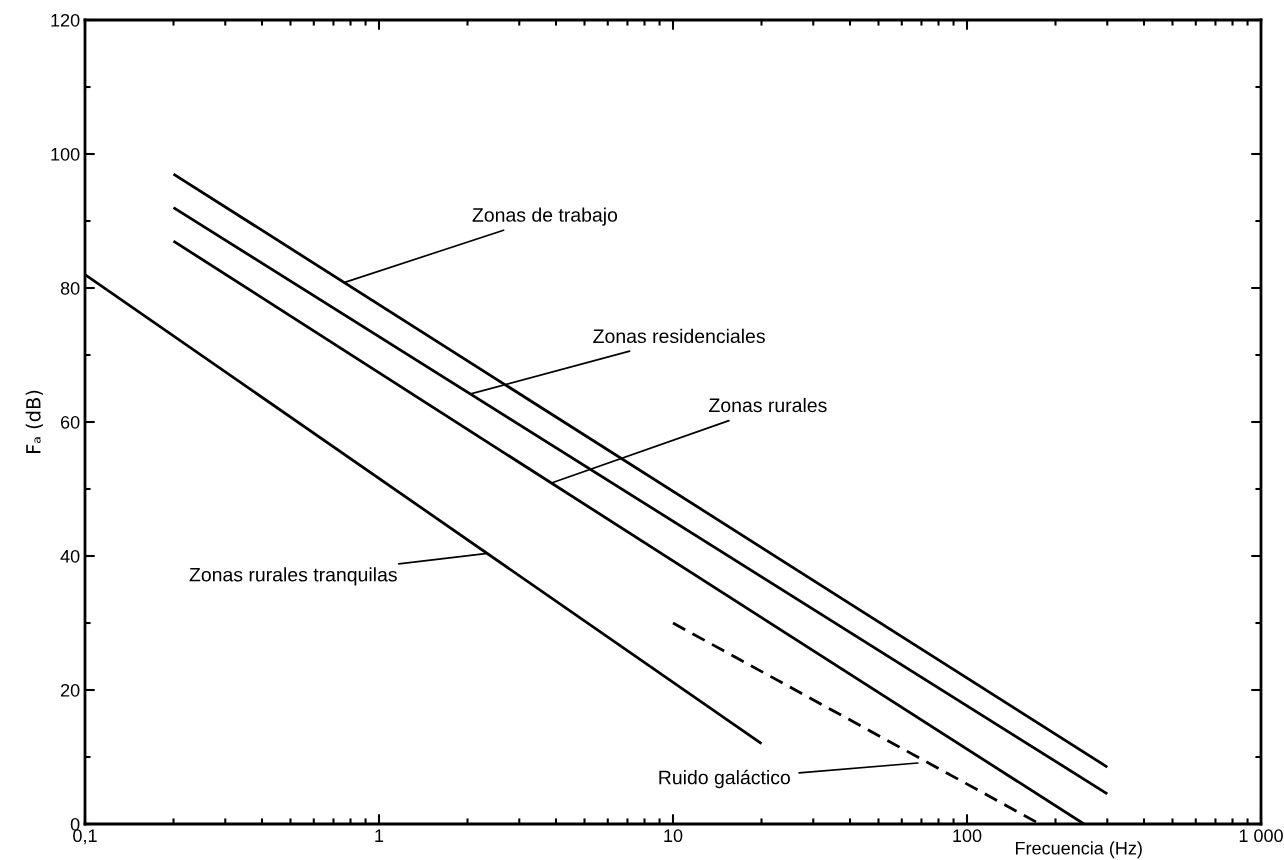 This screenshot has width=1284, height=860. I want to click on y-tick-label: 40, so click(70, 556).